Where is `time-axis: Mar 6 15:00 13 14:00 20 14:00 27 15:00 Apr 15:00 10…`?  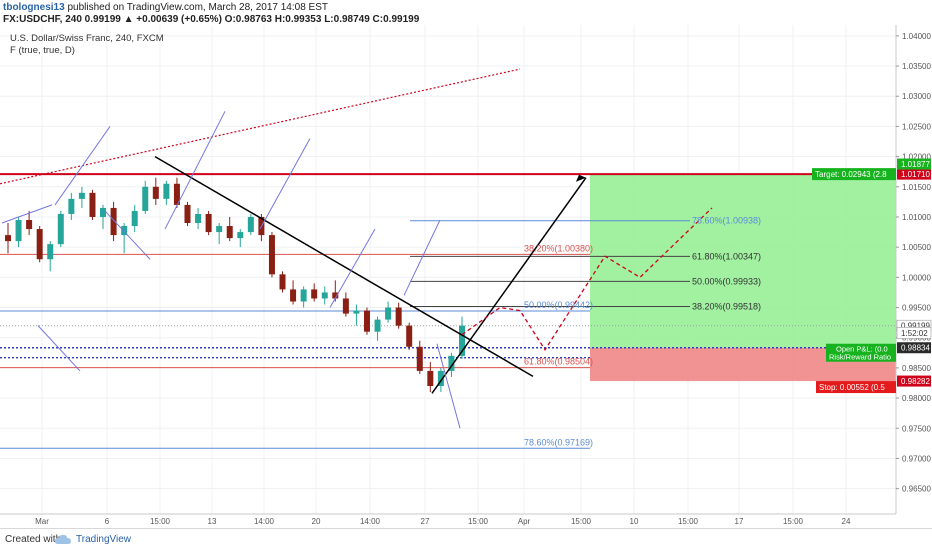 time-axis: Mar 6 15:00 13 14:00 20 14:00 27 15:00 Apr 15:00 10… is located at coordinates (448, 519).